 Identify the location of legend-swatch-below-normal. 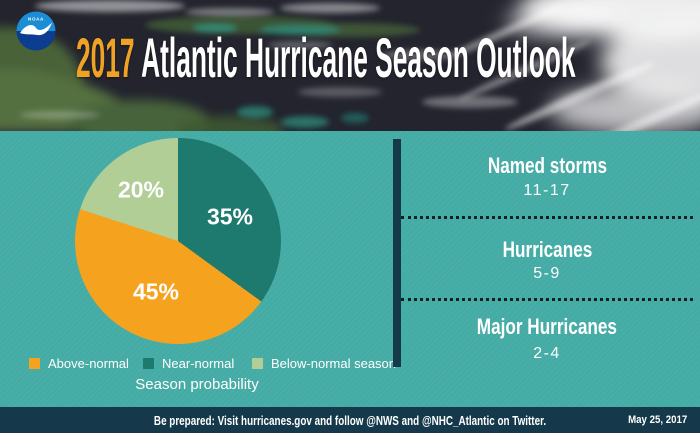
(257, 363).